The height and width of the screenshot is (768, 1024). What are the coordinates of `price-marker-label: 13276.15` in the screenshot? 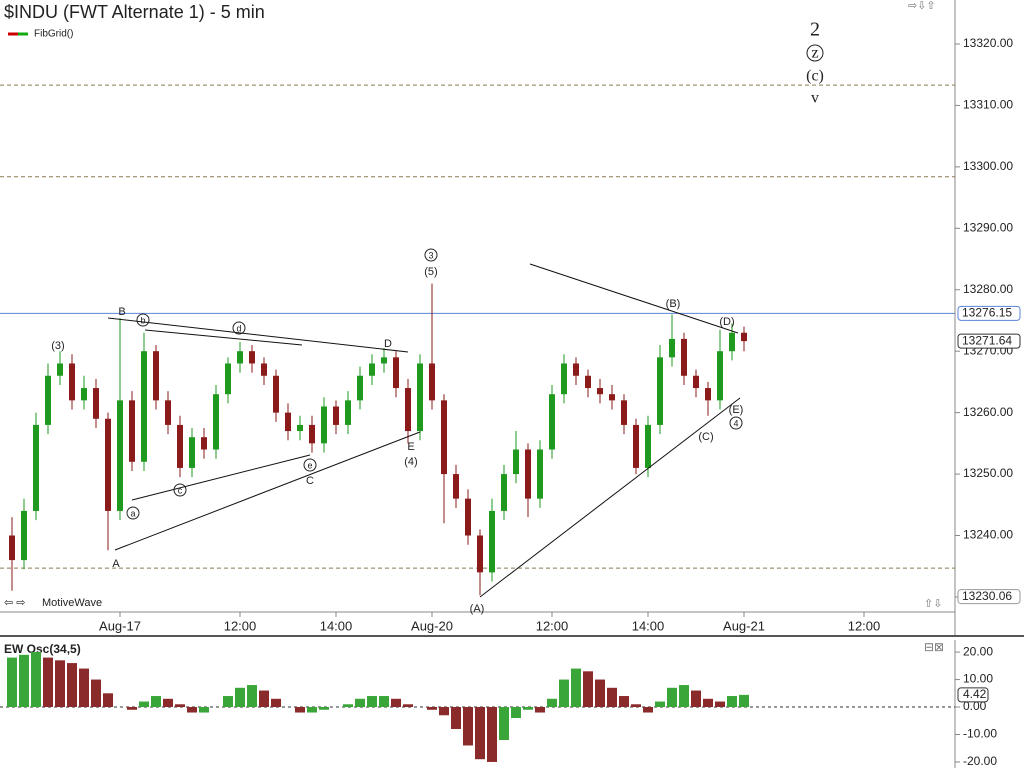 It's located at (987, 313).